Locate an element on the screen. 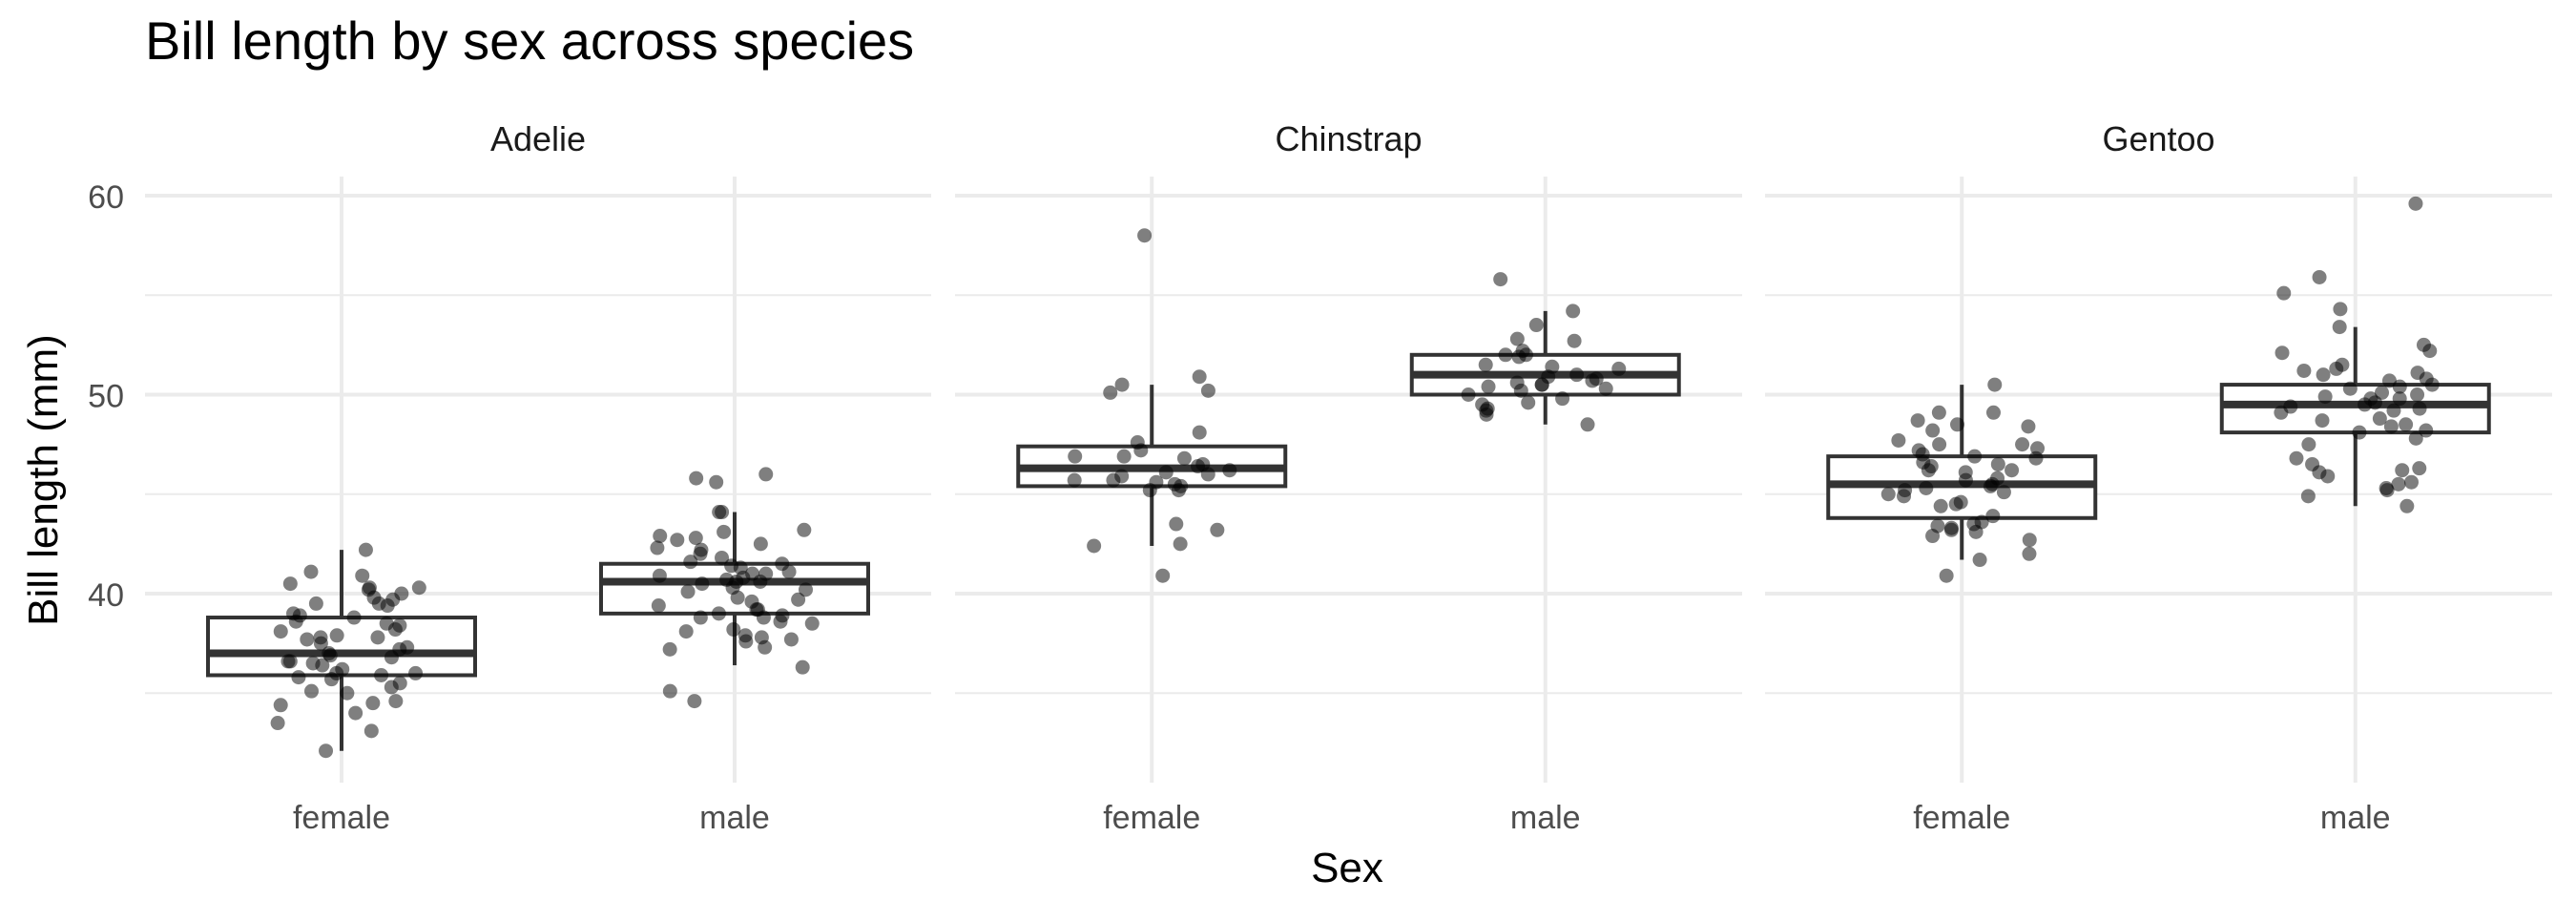  x-axis-label: Sex is located at coordinates (1347, 868).